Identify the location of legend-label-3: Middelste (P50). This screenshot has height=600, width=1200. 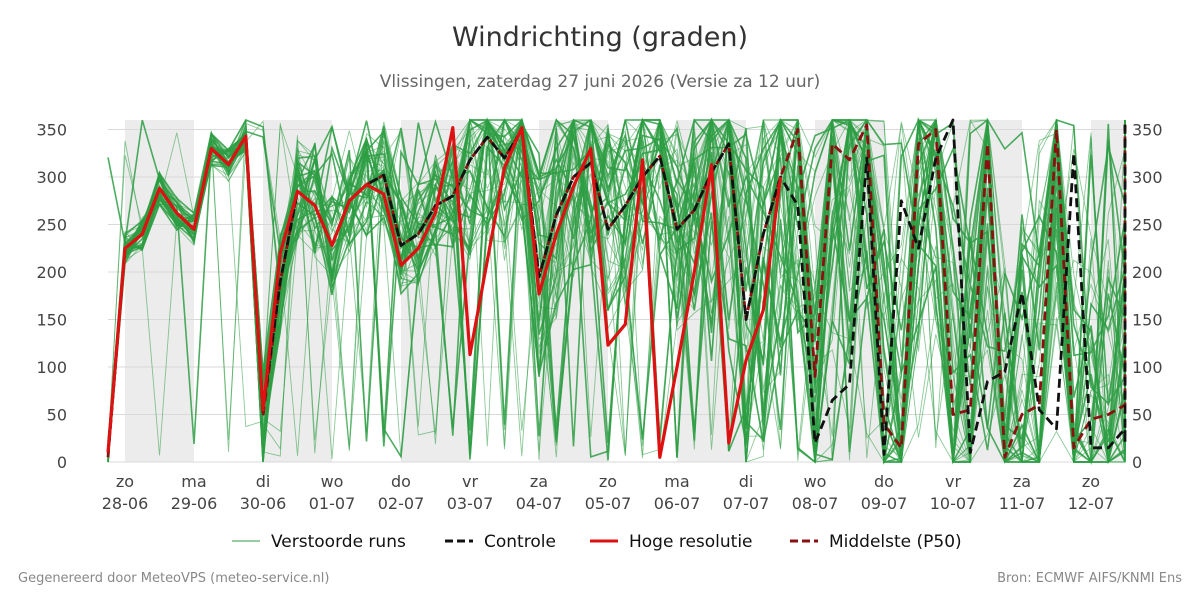
(895, 542).